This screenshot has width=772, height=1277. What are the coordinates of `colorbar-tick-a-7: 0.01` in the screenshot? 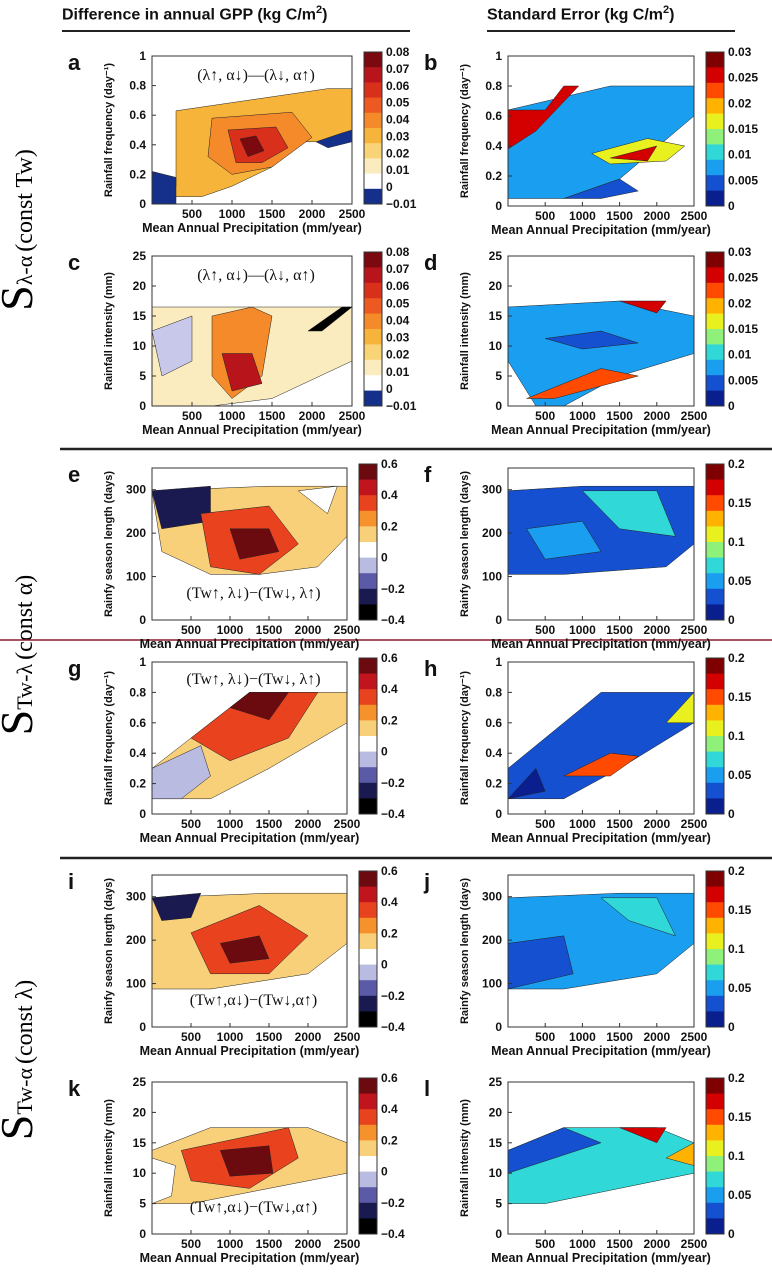 It's located at (398, 170).